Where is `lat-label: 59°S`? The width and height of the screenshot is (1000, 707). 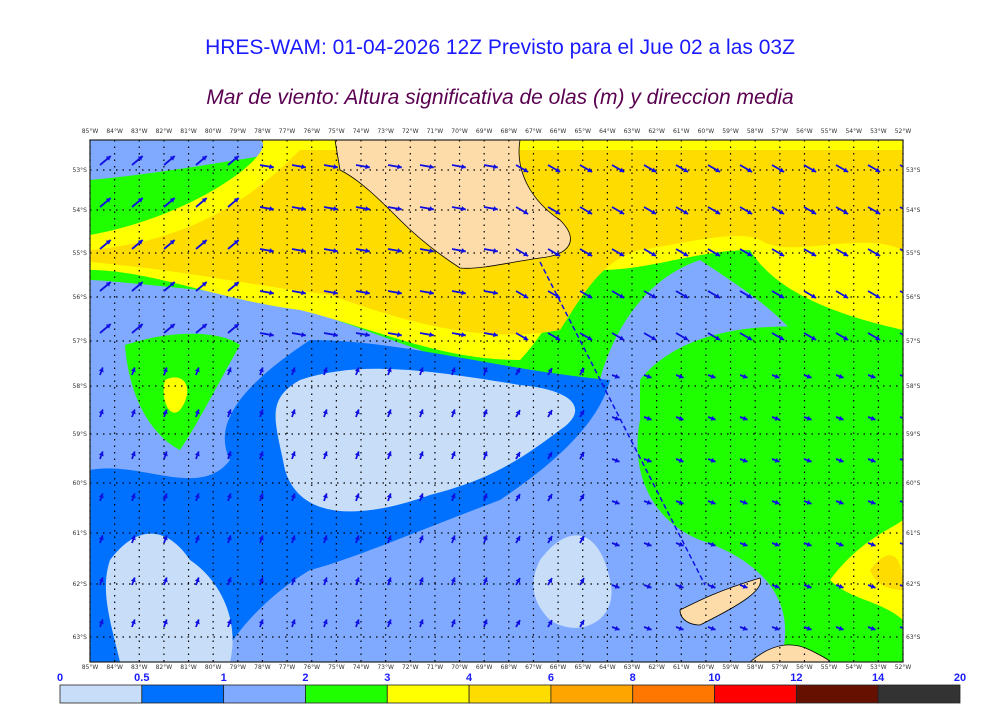 lat-label: 59°S is located at coordinates (80, 434).